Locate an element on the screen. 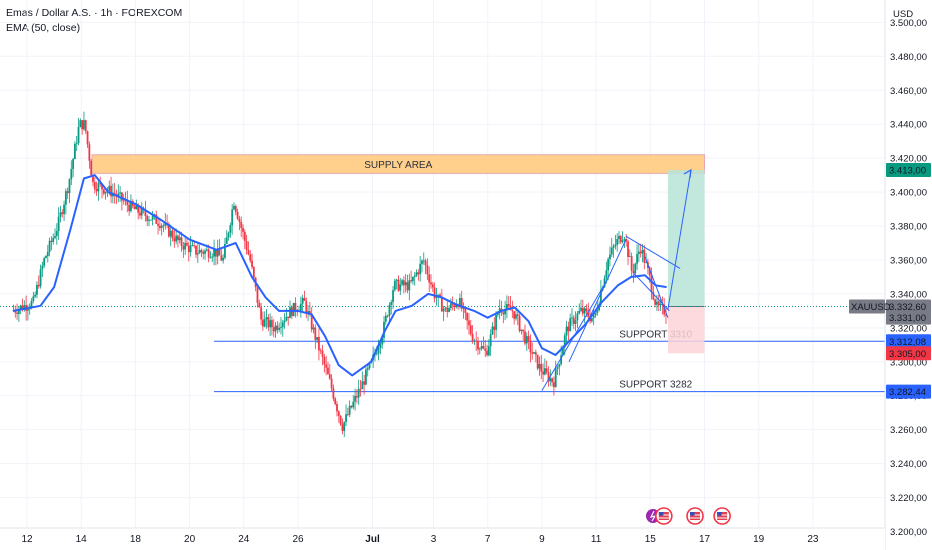  rising-channel-lower is located at coordinates (574, 335).